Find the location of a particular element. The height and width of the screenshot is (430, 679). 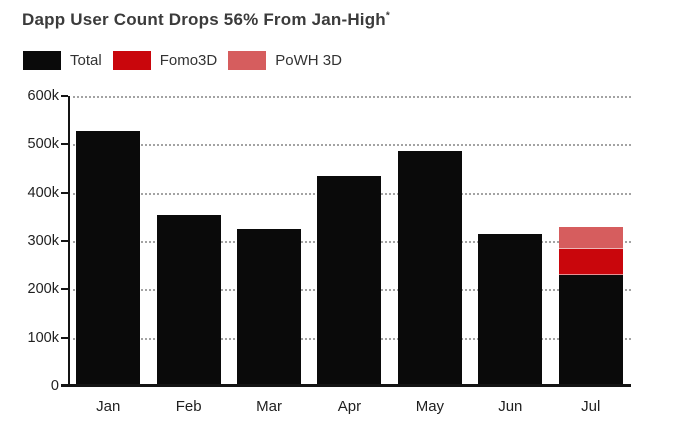

gridline-600k is located at coordinates (349, 97).